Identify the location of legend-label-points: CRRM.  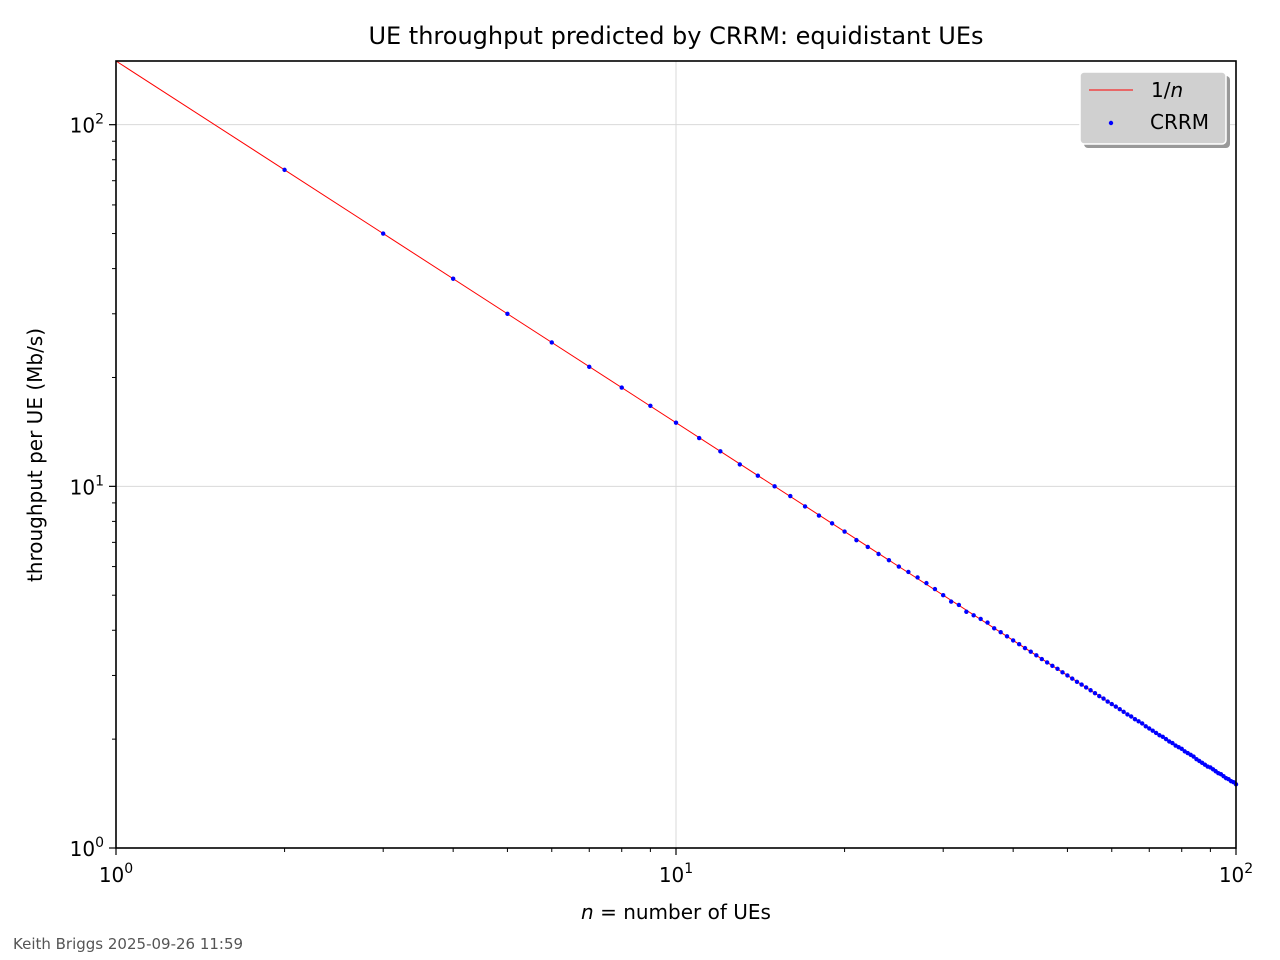
(1179, 122).